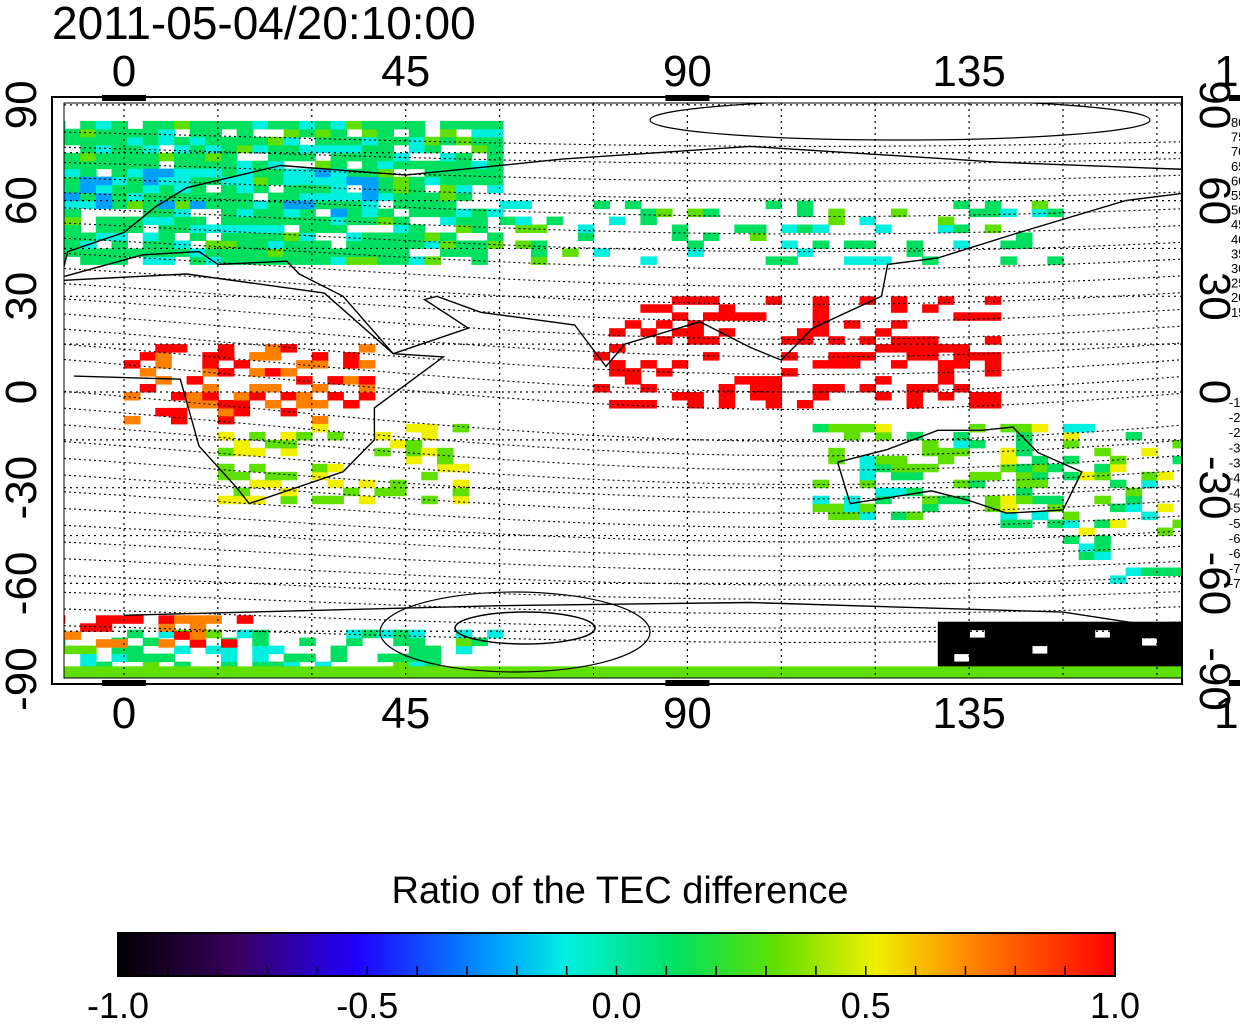 This screenshot has height=1027, width=1240. Describe the element at coordinates (1235, 151) in the screenshot. I see `contour-label: 70` at that location.